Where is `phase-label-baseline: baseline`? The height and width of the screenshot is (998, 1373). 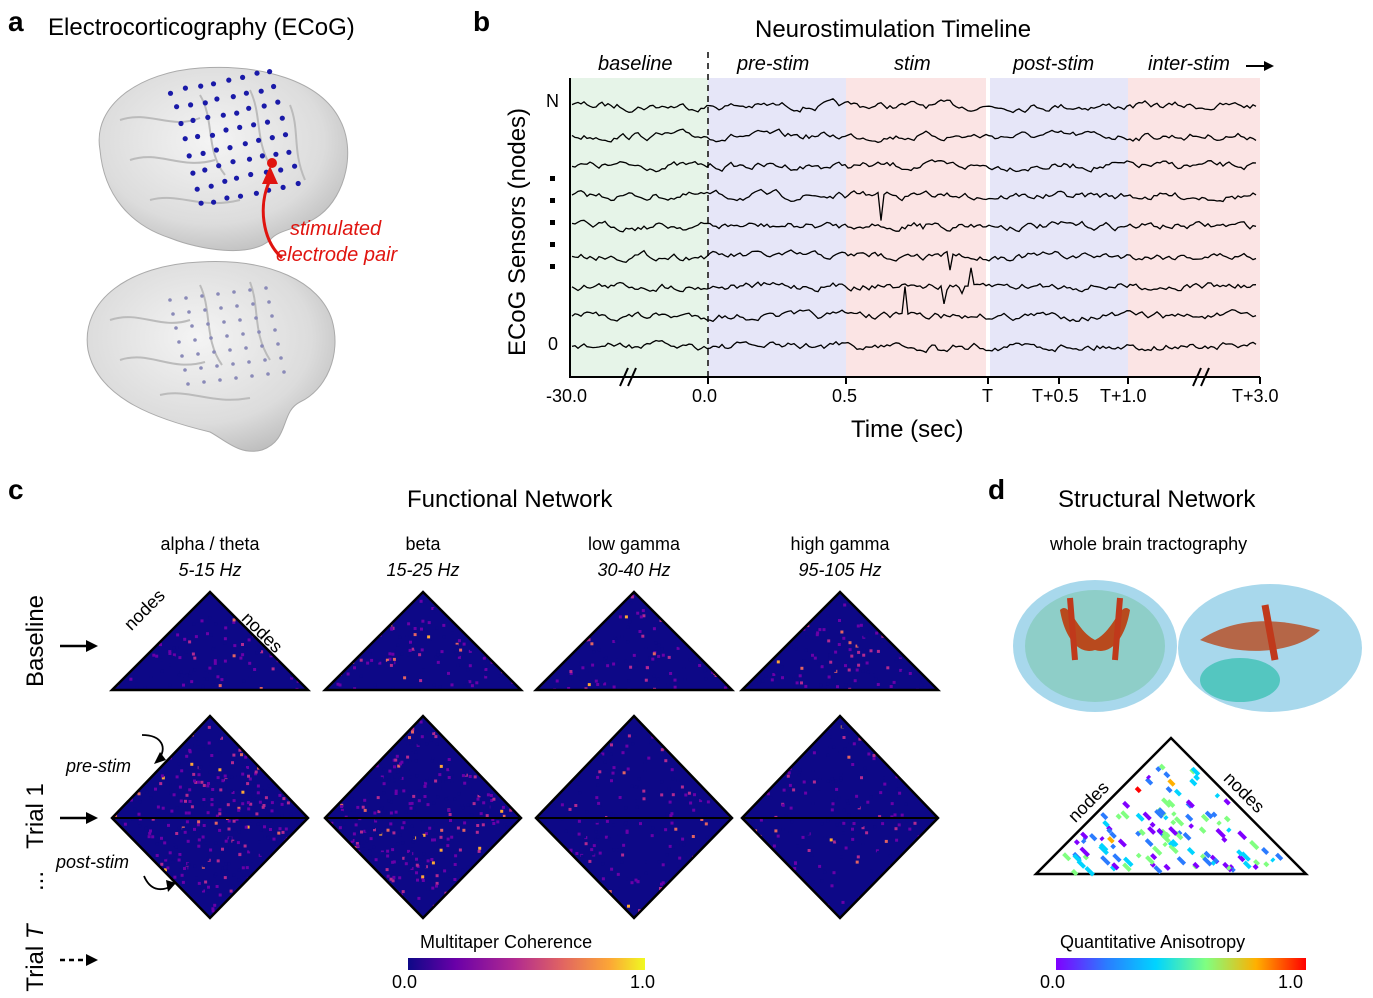
phase-label-baseline: baseline is located at coordinates (635, 64).